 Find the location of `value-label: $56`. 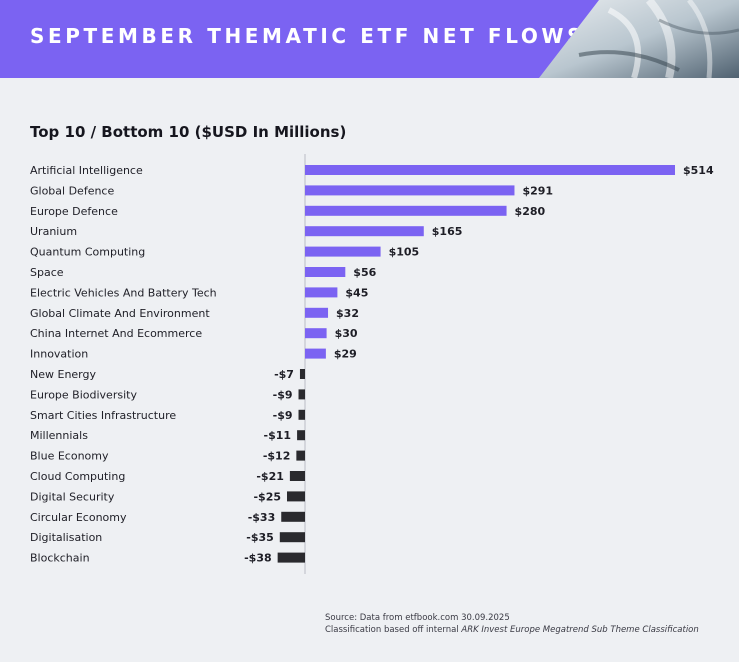

value-label: $56 is located at coordinates (364, 272).